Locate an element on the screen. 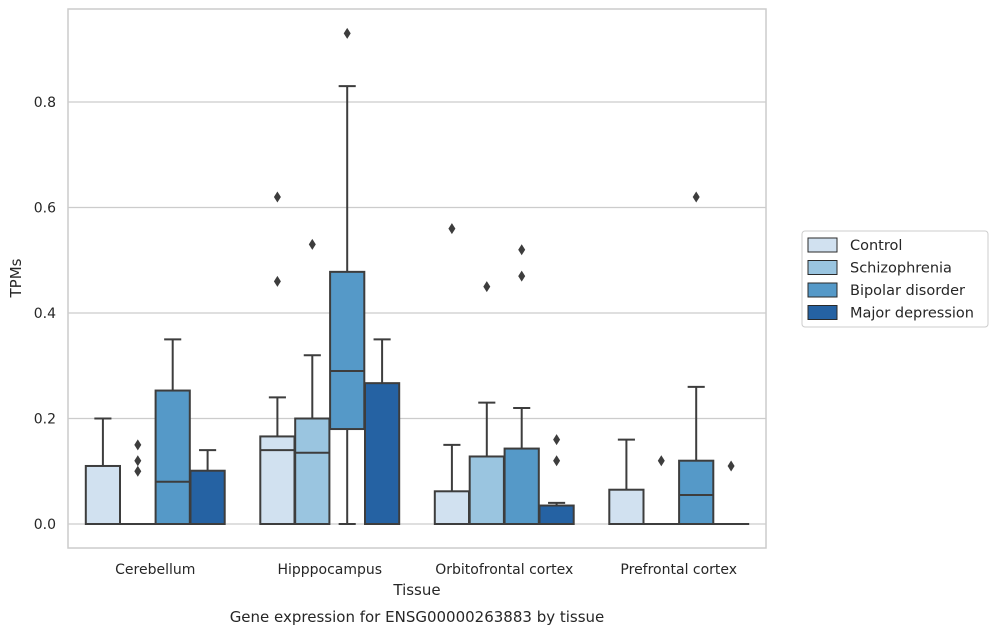 The height and width of the screenshot is (634, 997). x-tick-label: Prefrontal cortex is located at coordinates (678, 570).